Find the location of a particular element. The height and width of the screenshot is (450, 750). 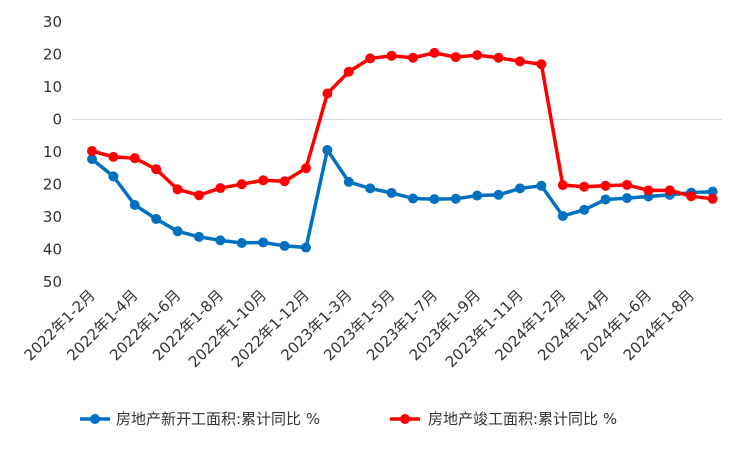

legend-label: 房地产新开工面积:累计同比 % is located at coordinates (218, 419).